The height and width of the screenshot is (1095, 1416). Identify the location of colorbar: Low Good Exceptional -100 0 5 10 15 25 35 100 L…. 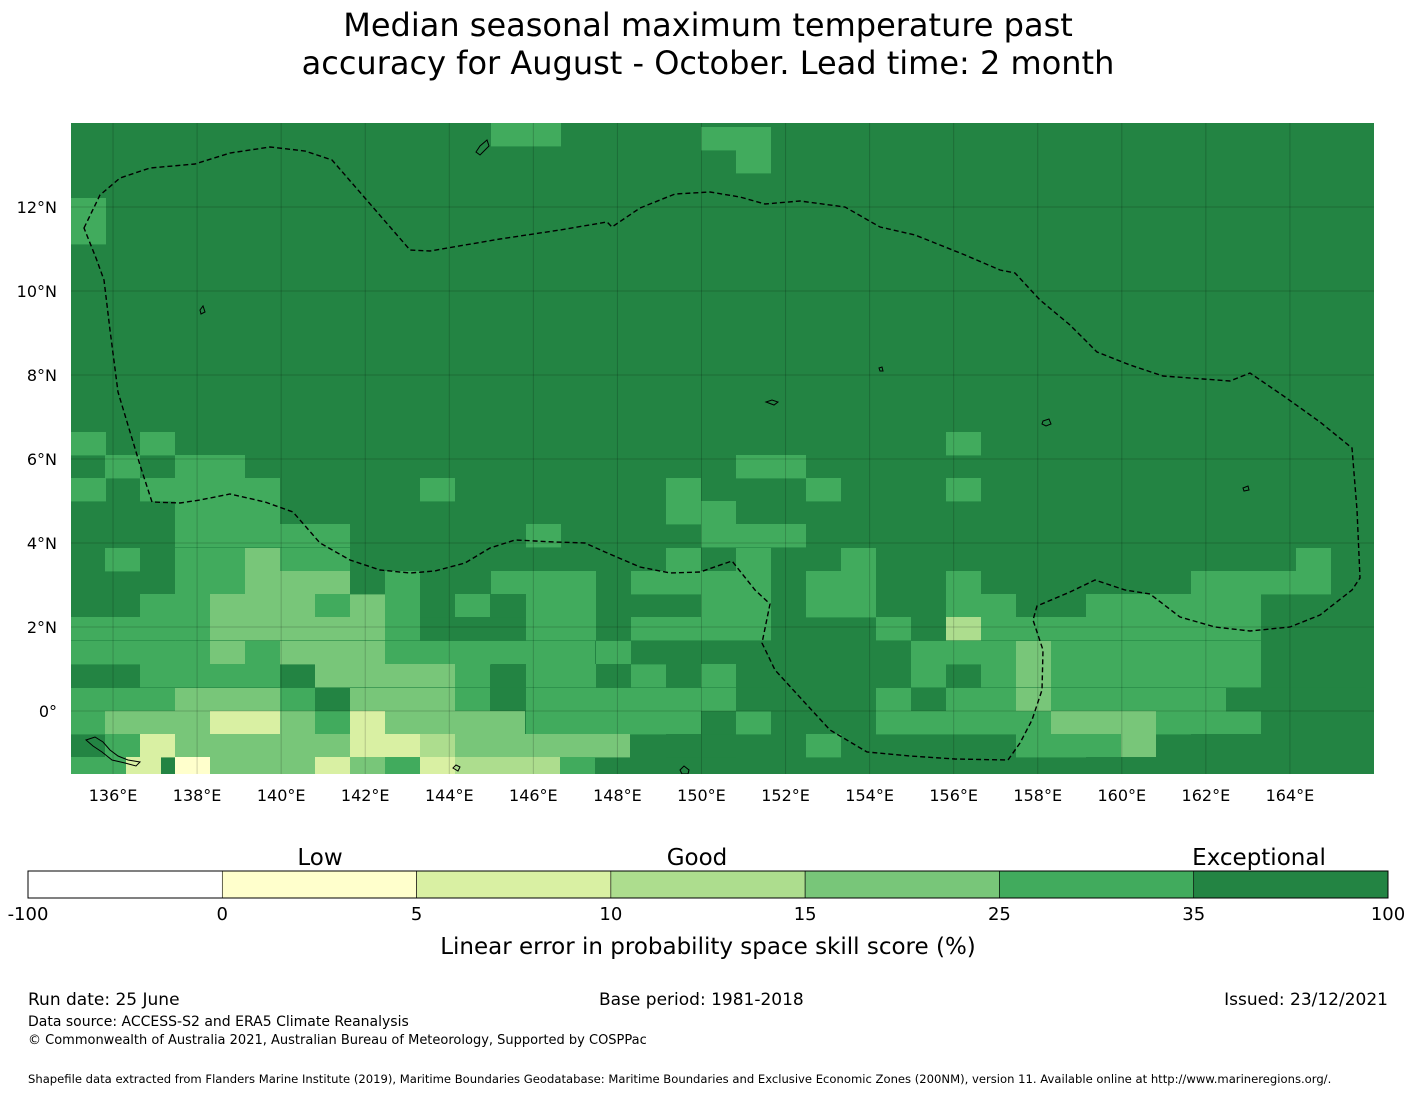
(707, 902).